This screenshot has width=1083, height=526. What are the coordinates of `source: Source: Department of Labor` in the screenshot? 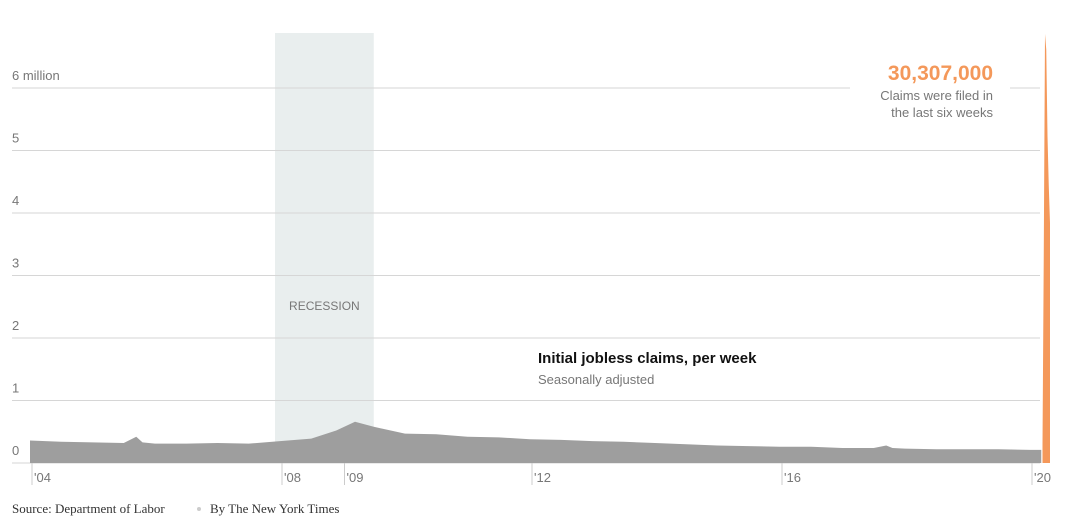 It's located at (88, 508).